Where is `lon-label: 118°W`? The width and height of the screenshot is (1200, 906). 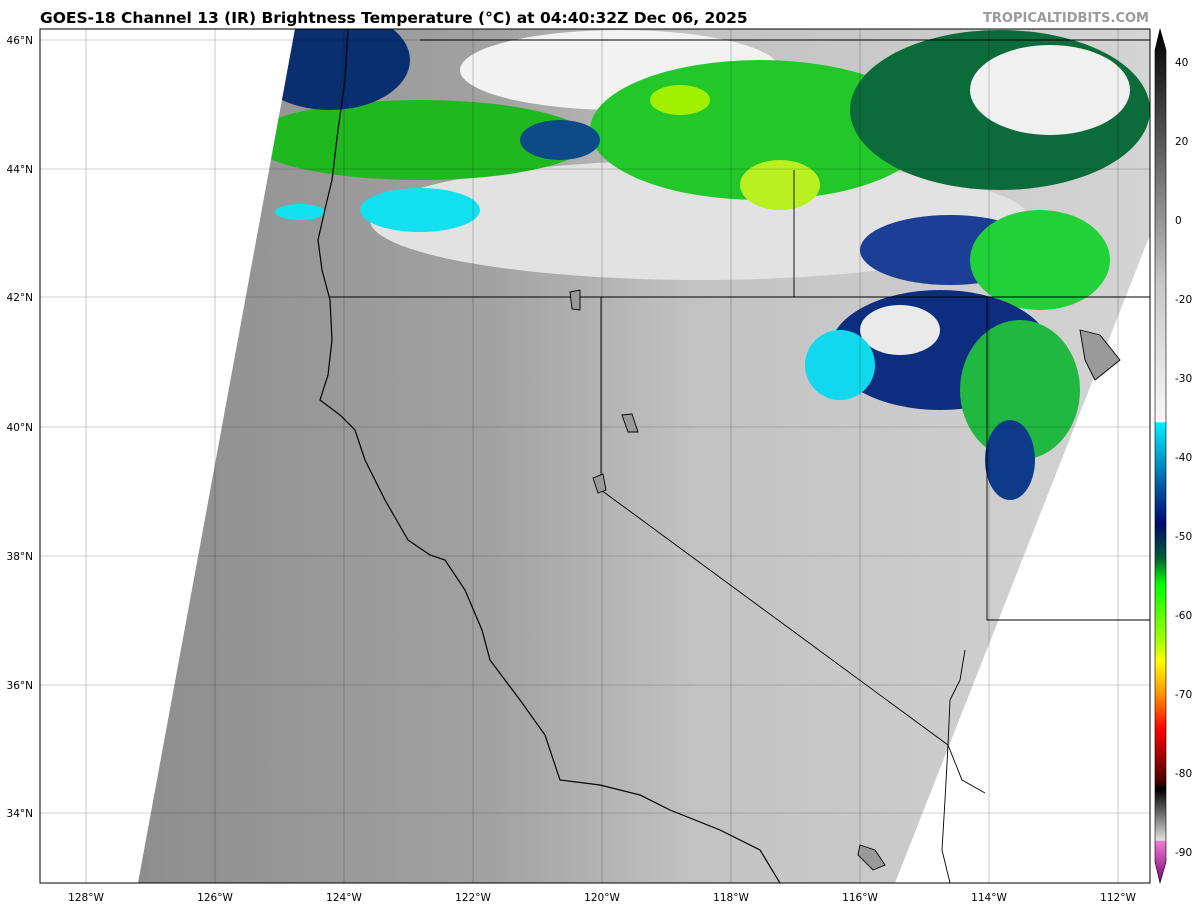
lon-label: 118°W is located at coordinates (731, 898).